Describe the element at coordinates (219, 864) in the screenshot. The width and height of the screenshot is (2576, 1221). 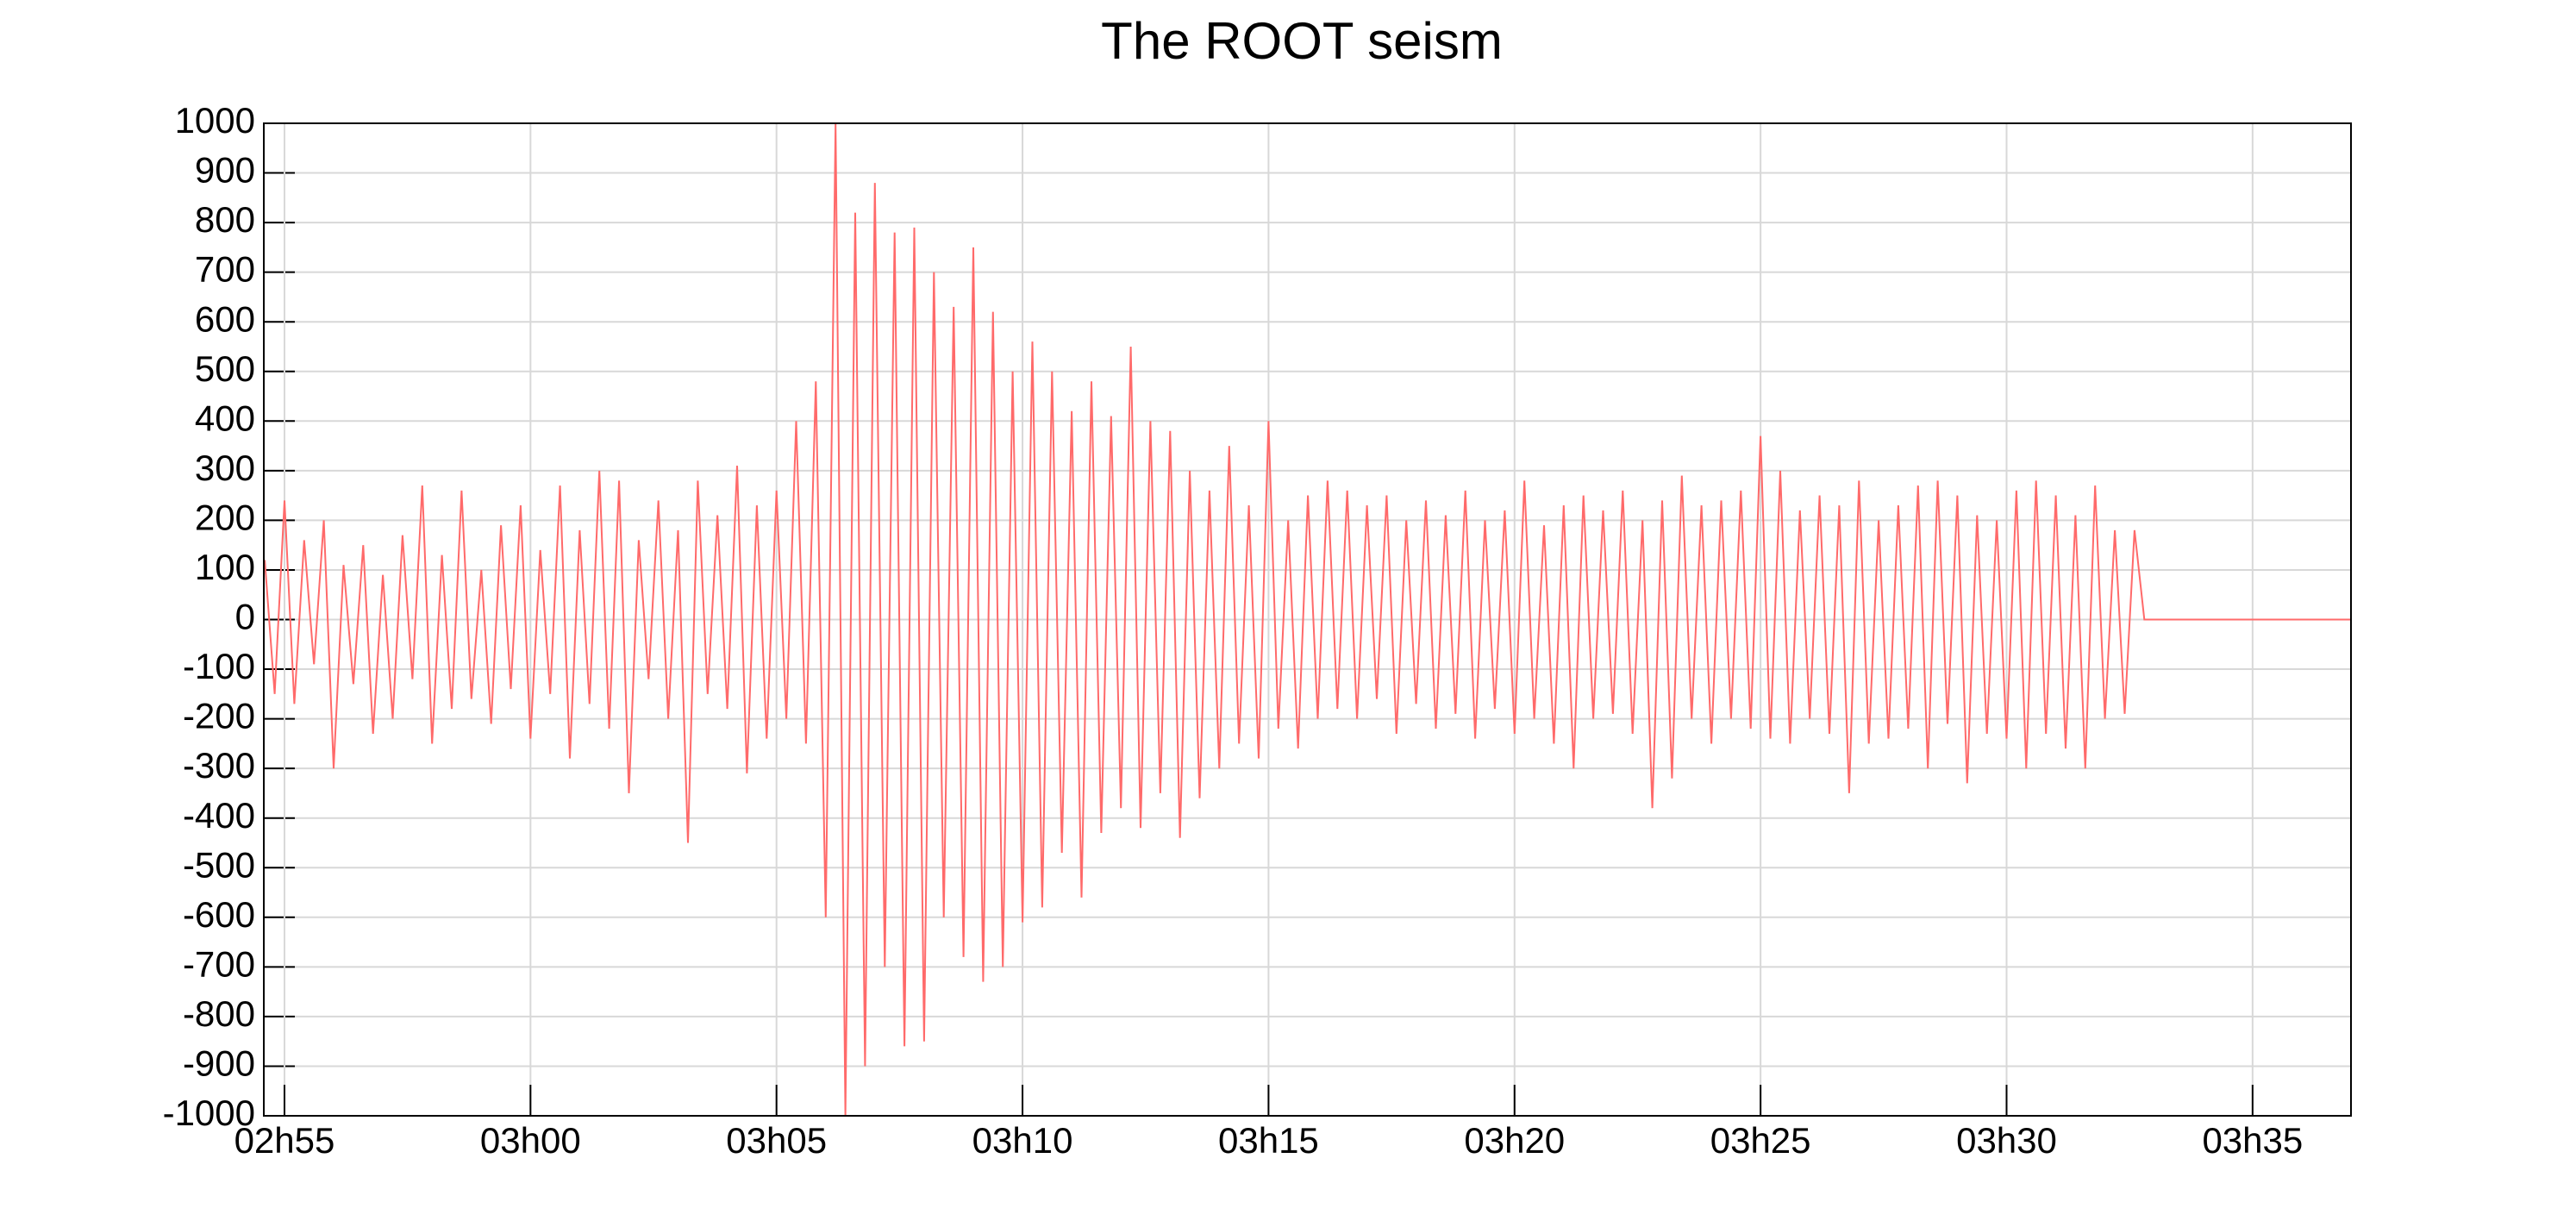
I see `y-tick-label: -500` at that location.